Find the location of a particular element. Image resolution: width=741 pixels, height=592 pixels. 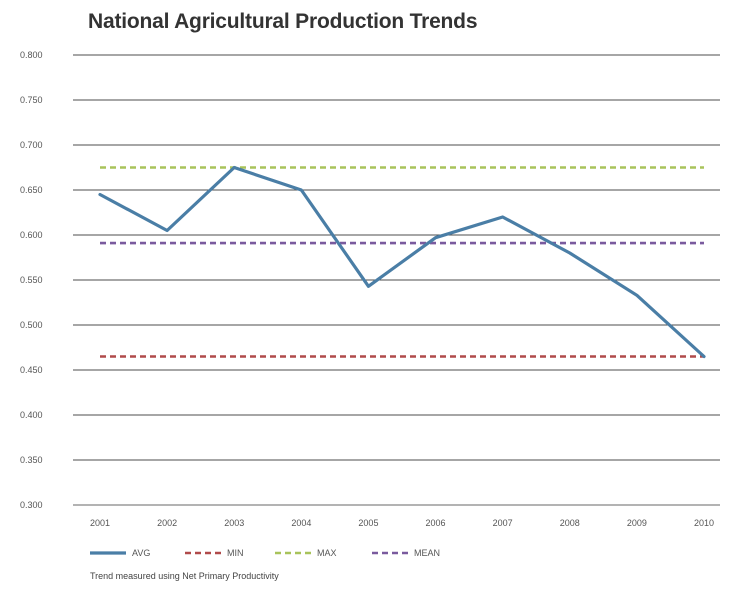

x-tick-label: 2005 is located at coordinates (368, 523).